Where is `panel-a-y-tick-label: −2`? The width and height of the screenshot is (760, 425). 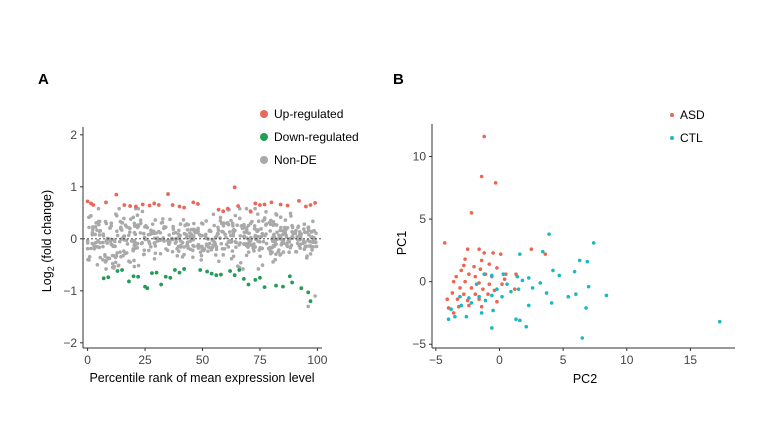
panel-a-y-tick-label: −2 is located at coordinates (70, 343).